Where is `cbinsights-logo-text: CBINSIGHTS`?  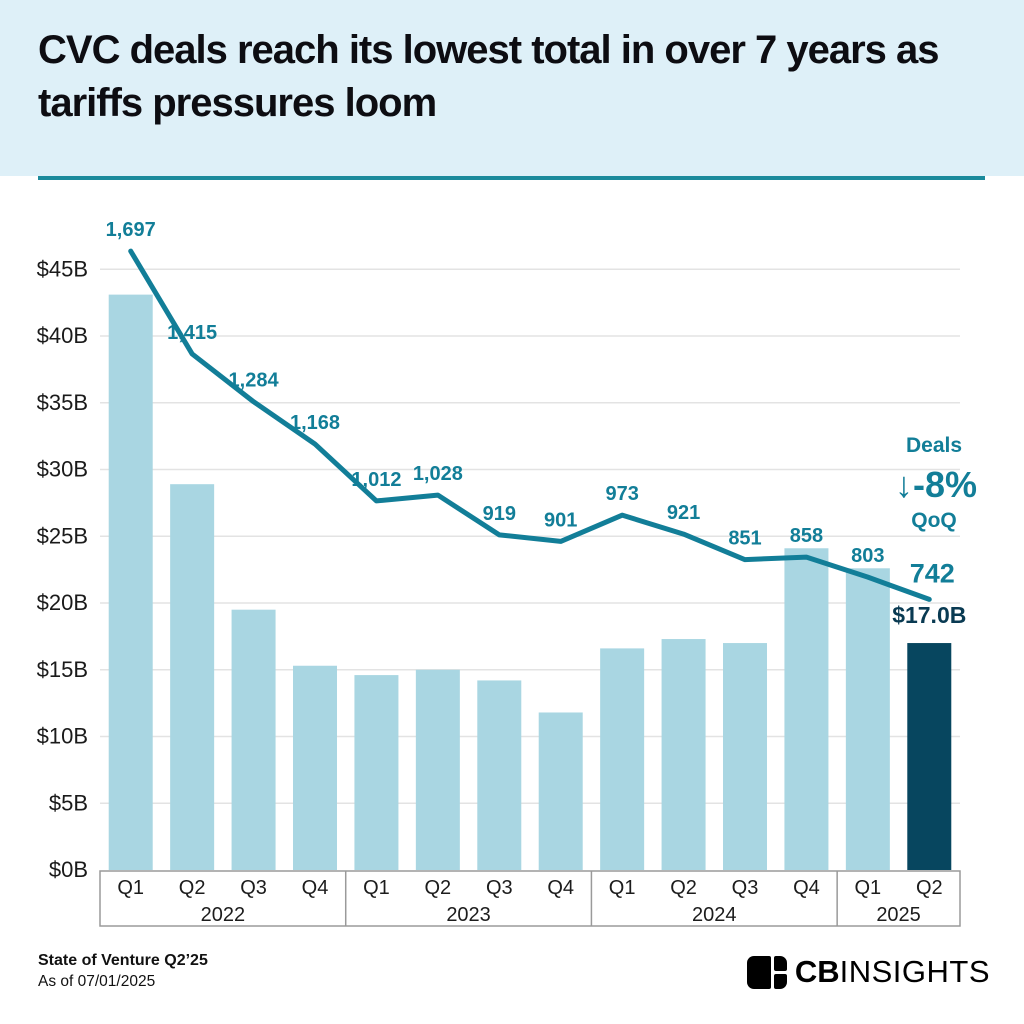
cbinsights-logo-text: CBINSIGHTS is located at coordinates (892, 972).